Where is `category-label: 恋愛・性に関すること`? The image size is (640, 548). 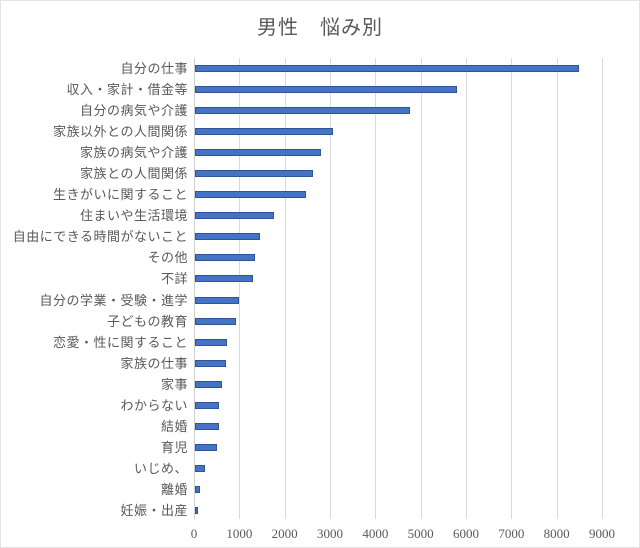
category-label: 恋愛・性に関すること is located at coordinates (120, 342).